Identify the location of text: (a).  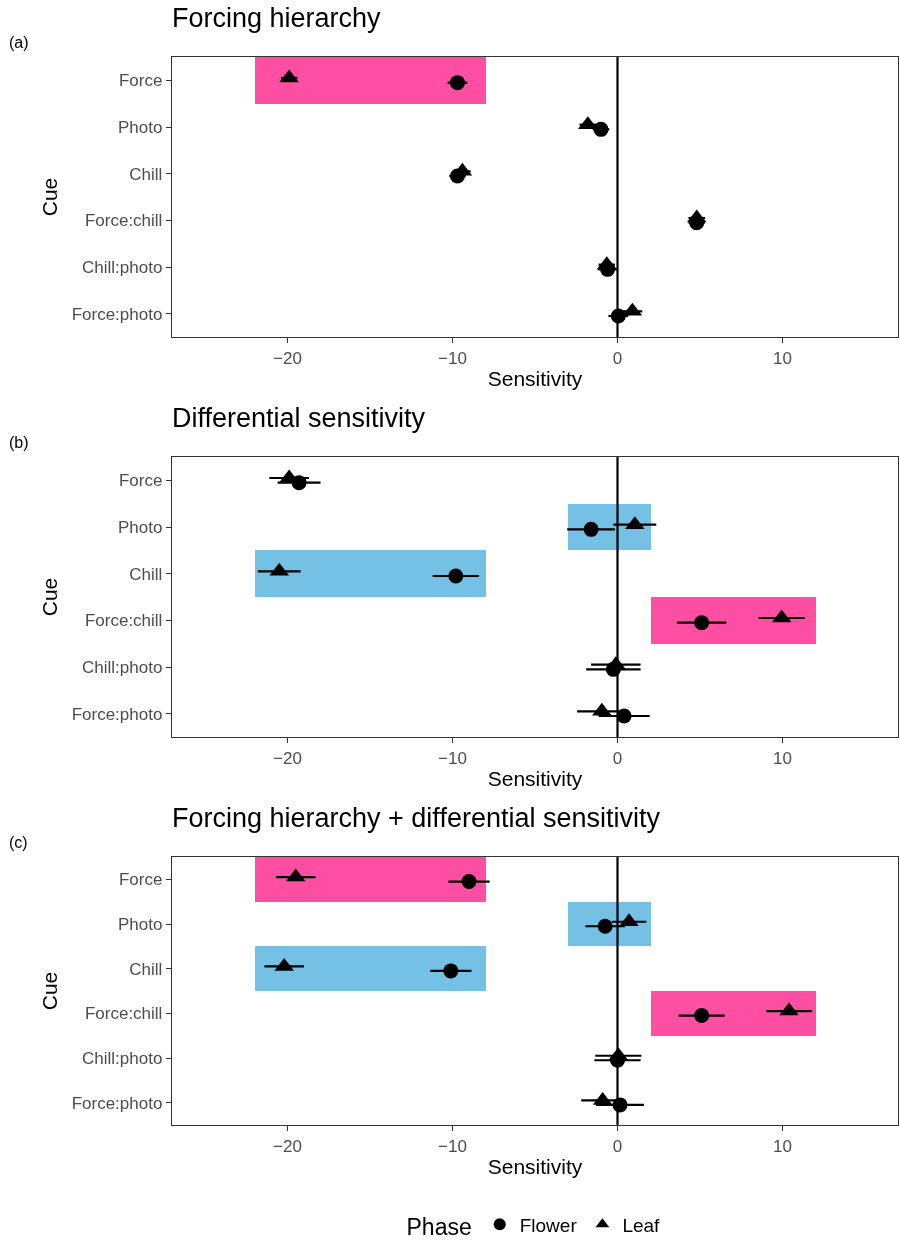
(19, 42).